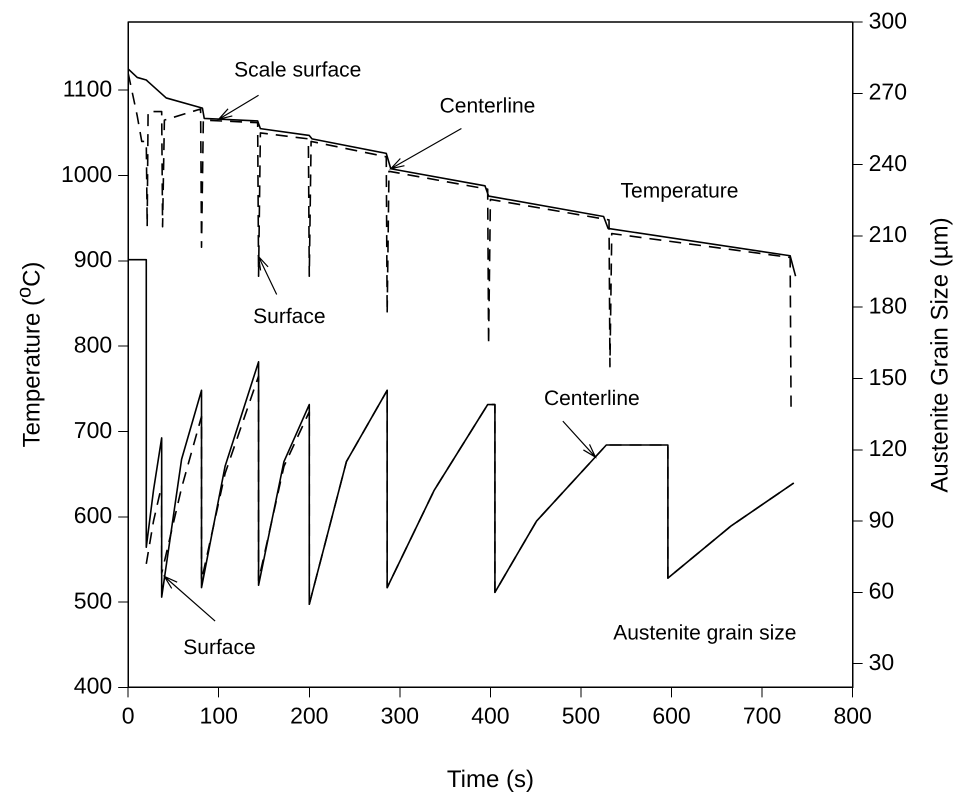 The height and width of the screenshot is (807, 968). What do you see at coordinates (881, 661) in the screenshot?
I see `y2-tick-label: 30` at bounding box center [881, 661].